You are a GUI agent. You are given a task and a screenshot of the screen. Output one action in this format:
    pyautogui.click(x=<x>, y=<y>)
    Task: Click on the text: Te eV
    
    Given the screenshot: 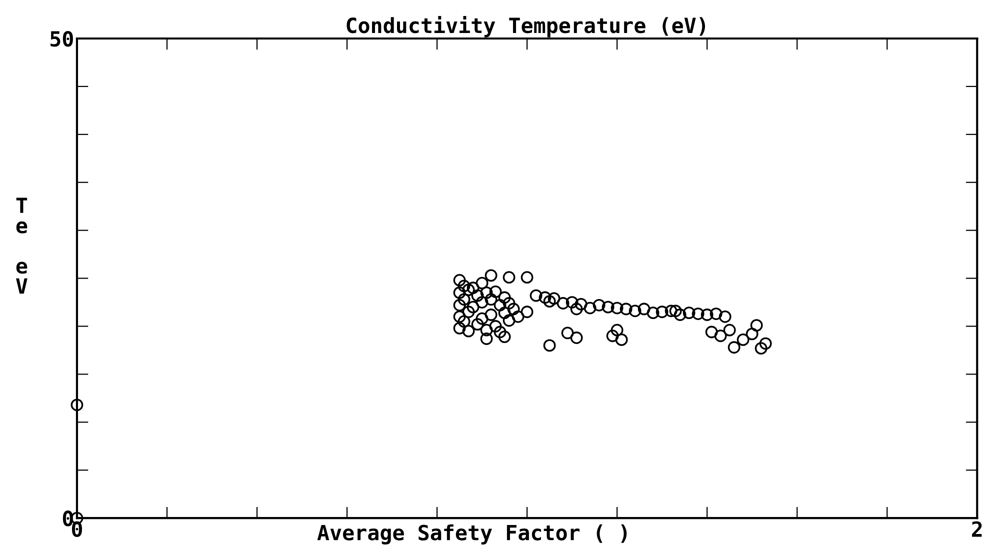 What is the action you would take?
    pyautogui.click(x=22, y=246)
    